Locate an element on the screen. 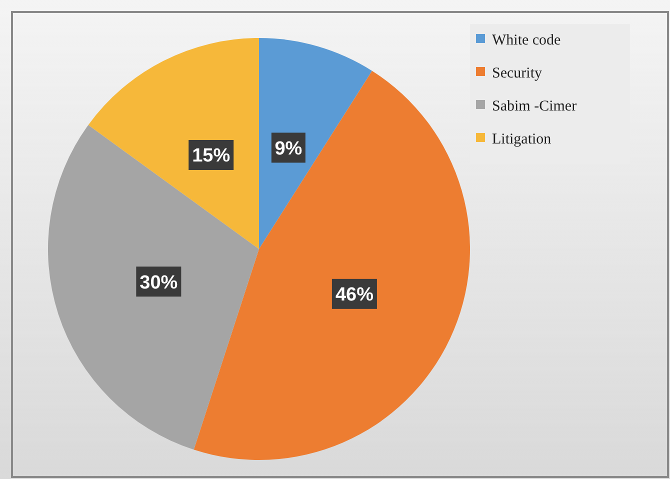 The width and height of the screenshot is (670, 479). data-label: 30% is located at coordinates (159, 283).